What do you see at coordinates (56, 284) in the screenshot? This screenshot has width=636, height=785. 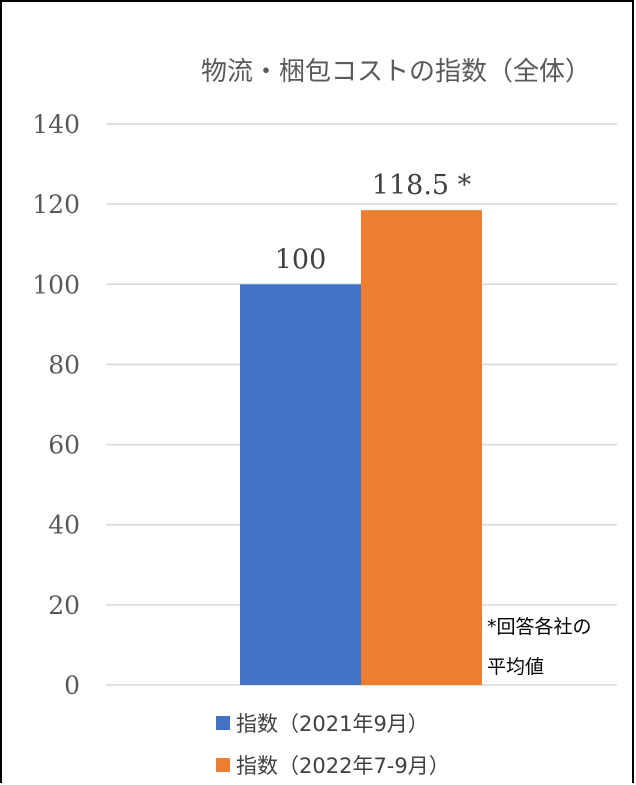 I see `y-tick-label: 100` at bounding box center [56, 284].